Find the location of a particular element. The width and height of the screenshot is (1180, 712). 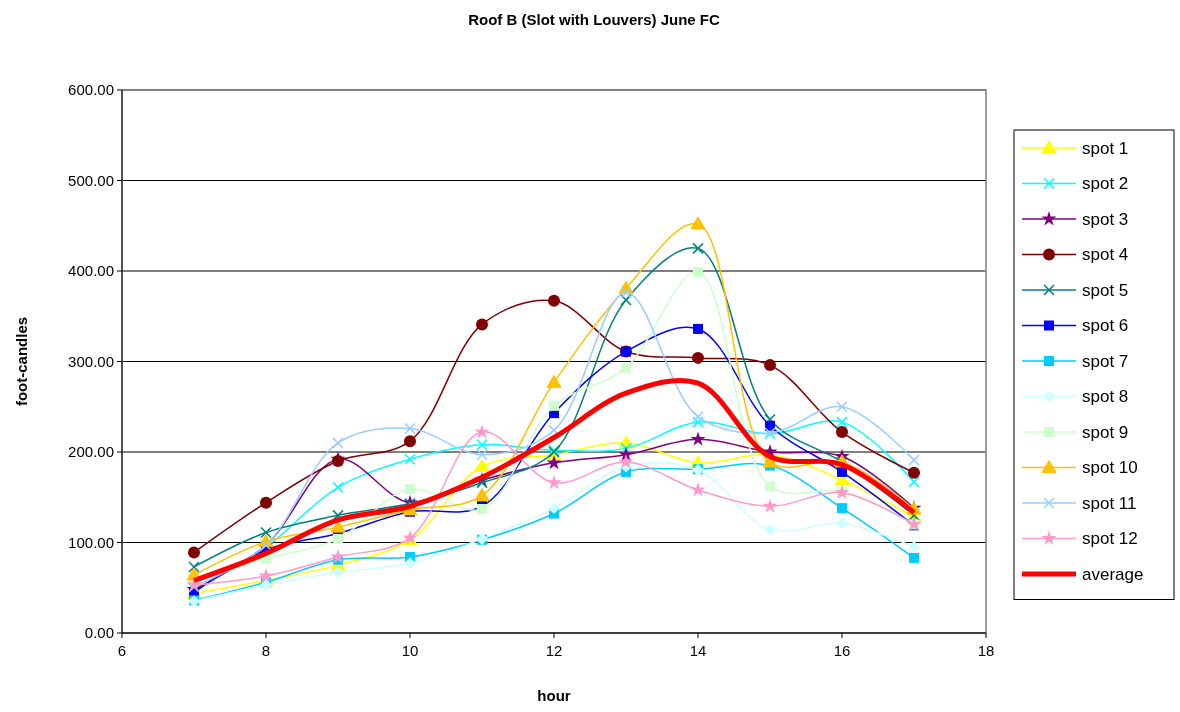

legend-label: average is located at coordinates (1113, 574).